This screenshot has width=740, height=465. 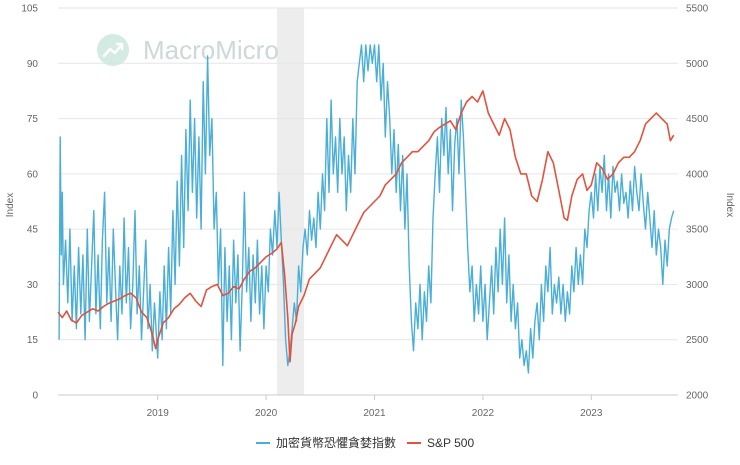 I want to click on right-axis-title: Index, so click(x=729, y=205).